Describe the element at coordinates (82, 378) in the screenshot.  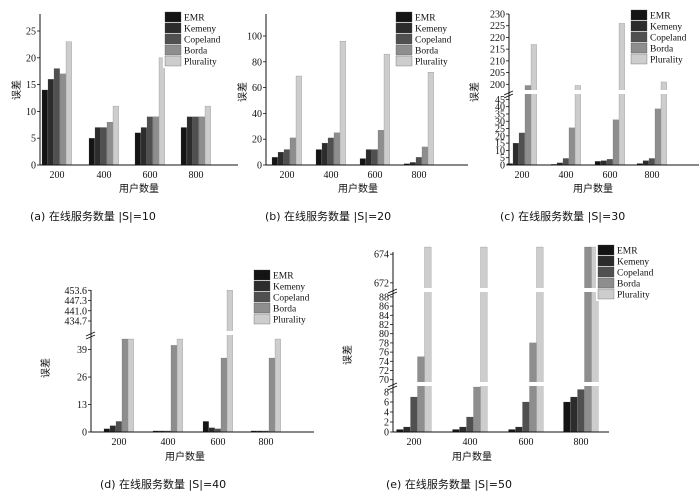
I see `y-tick-label: 26` at that location.